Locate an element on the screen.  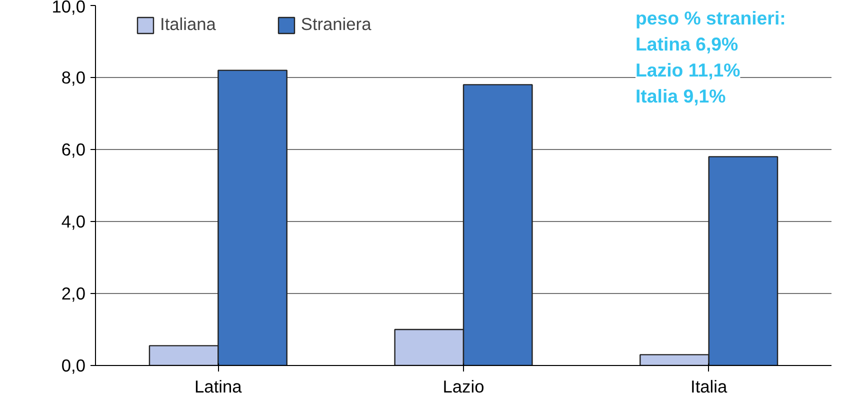
annotation: Latina 6,9% is located at coordinates (687, 44).